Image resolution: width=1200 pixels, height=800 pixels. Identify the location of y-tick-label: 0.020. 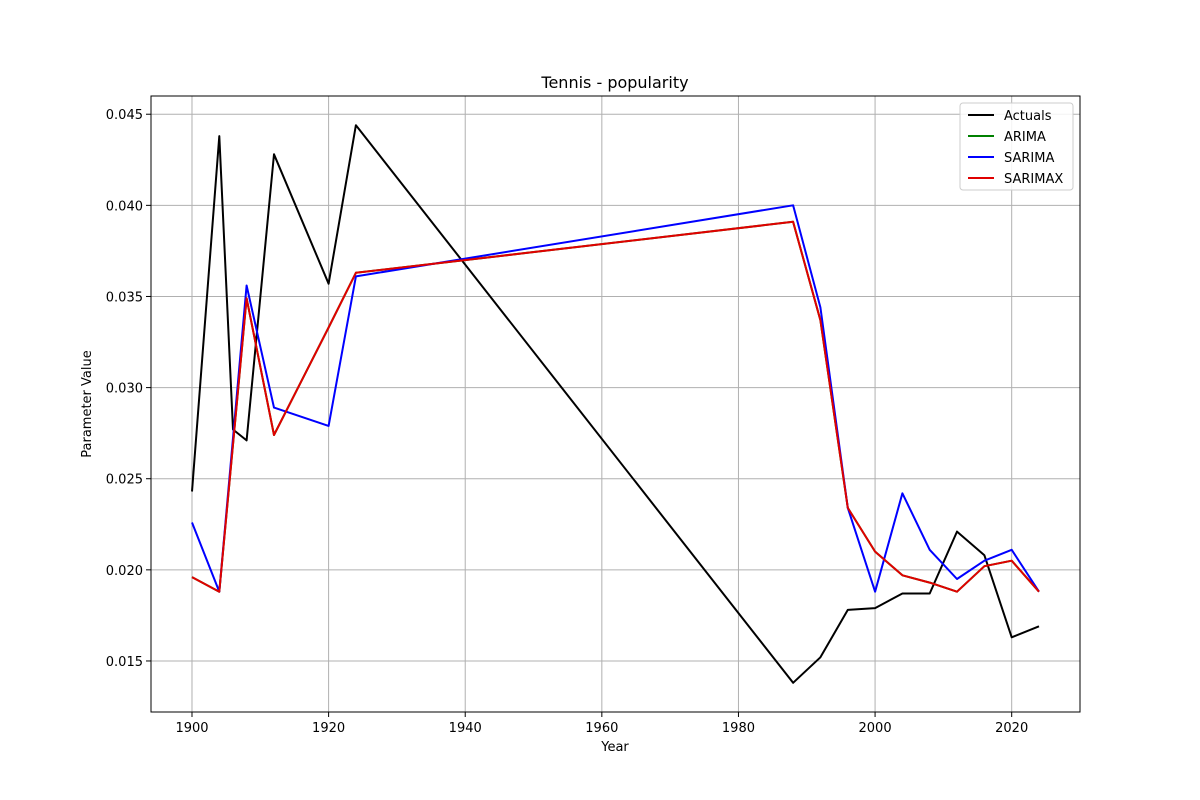
(124, 571).